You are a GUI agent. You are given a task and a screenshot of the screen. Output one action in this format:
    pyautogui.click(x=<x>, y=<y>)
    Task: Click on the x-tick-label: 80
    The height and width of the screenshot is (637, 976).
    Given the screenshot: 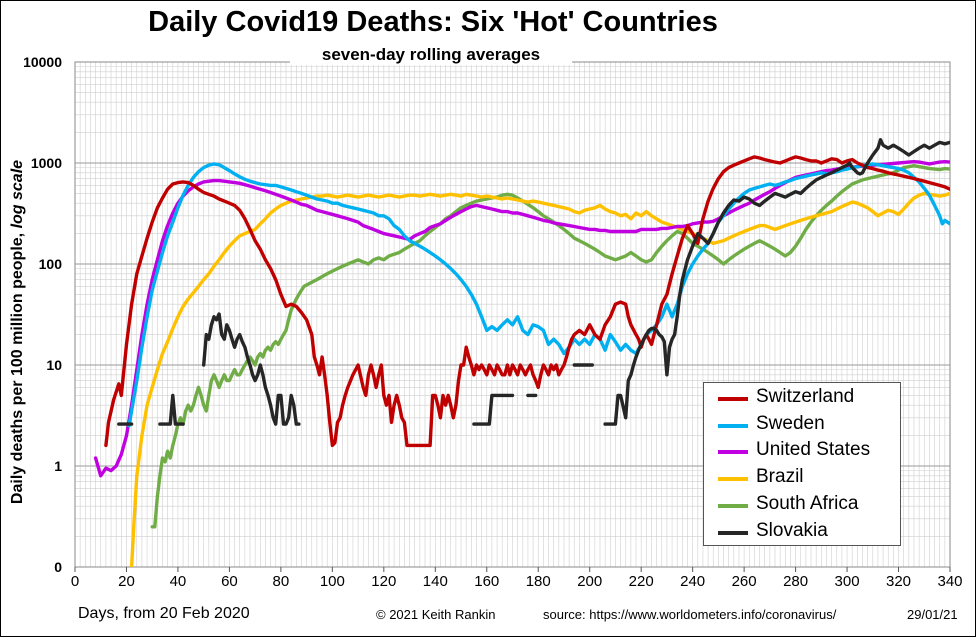 What is the action you would take?
    pyautogui.click(x=281, y=581)
    